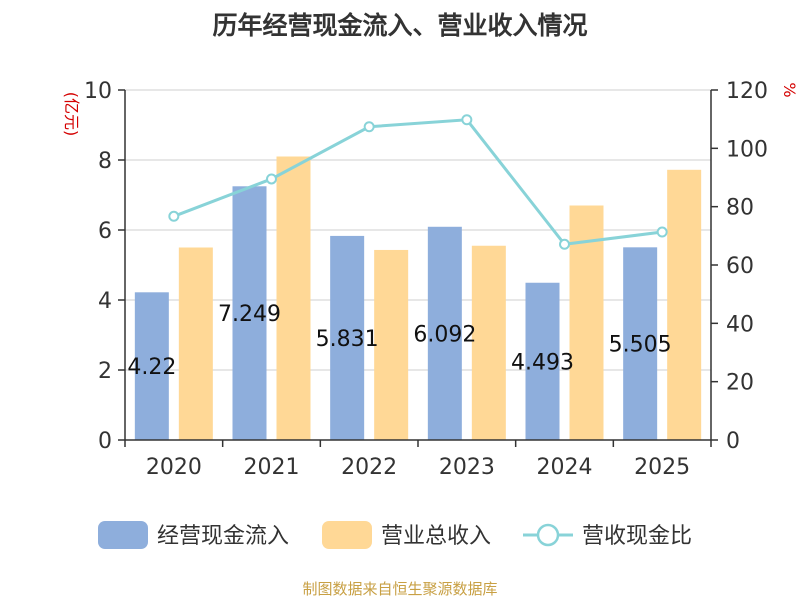  I want to click on right-tick-label: 80, so click(740, 208).